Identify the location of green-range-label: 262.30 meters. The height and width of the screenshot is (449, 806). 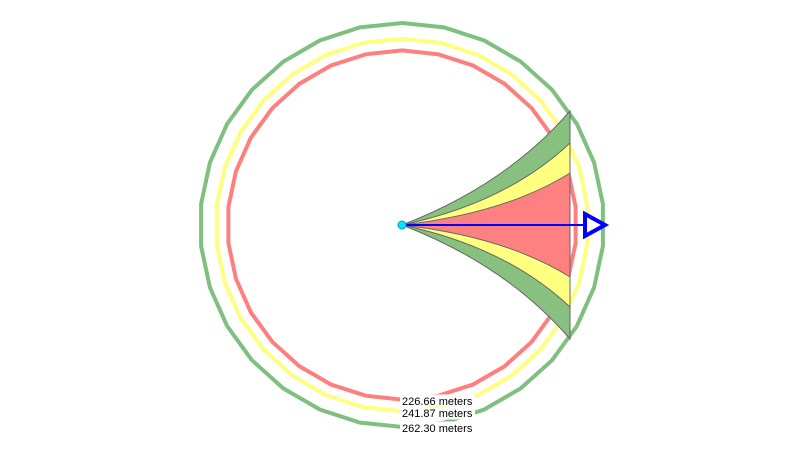
(437, 429).